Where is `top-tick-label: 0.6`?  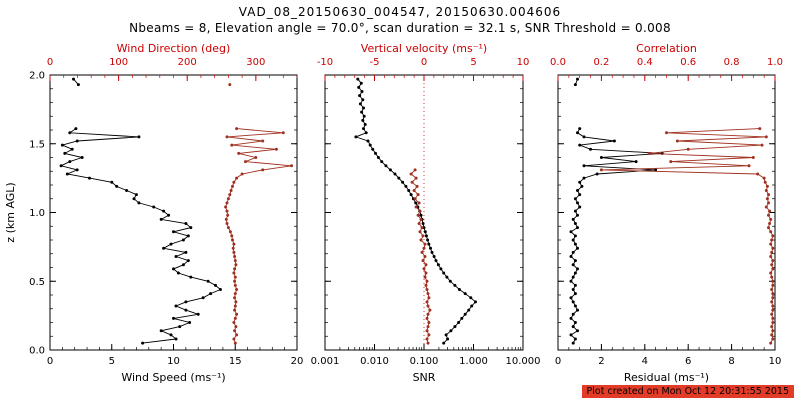 top-tick-label: 0.6 is located at coordinates (688, 62).